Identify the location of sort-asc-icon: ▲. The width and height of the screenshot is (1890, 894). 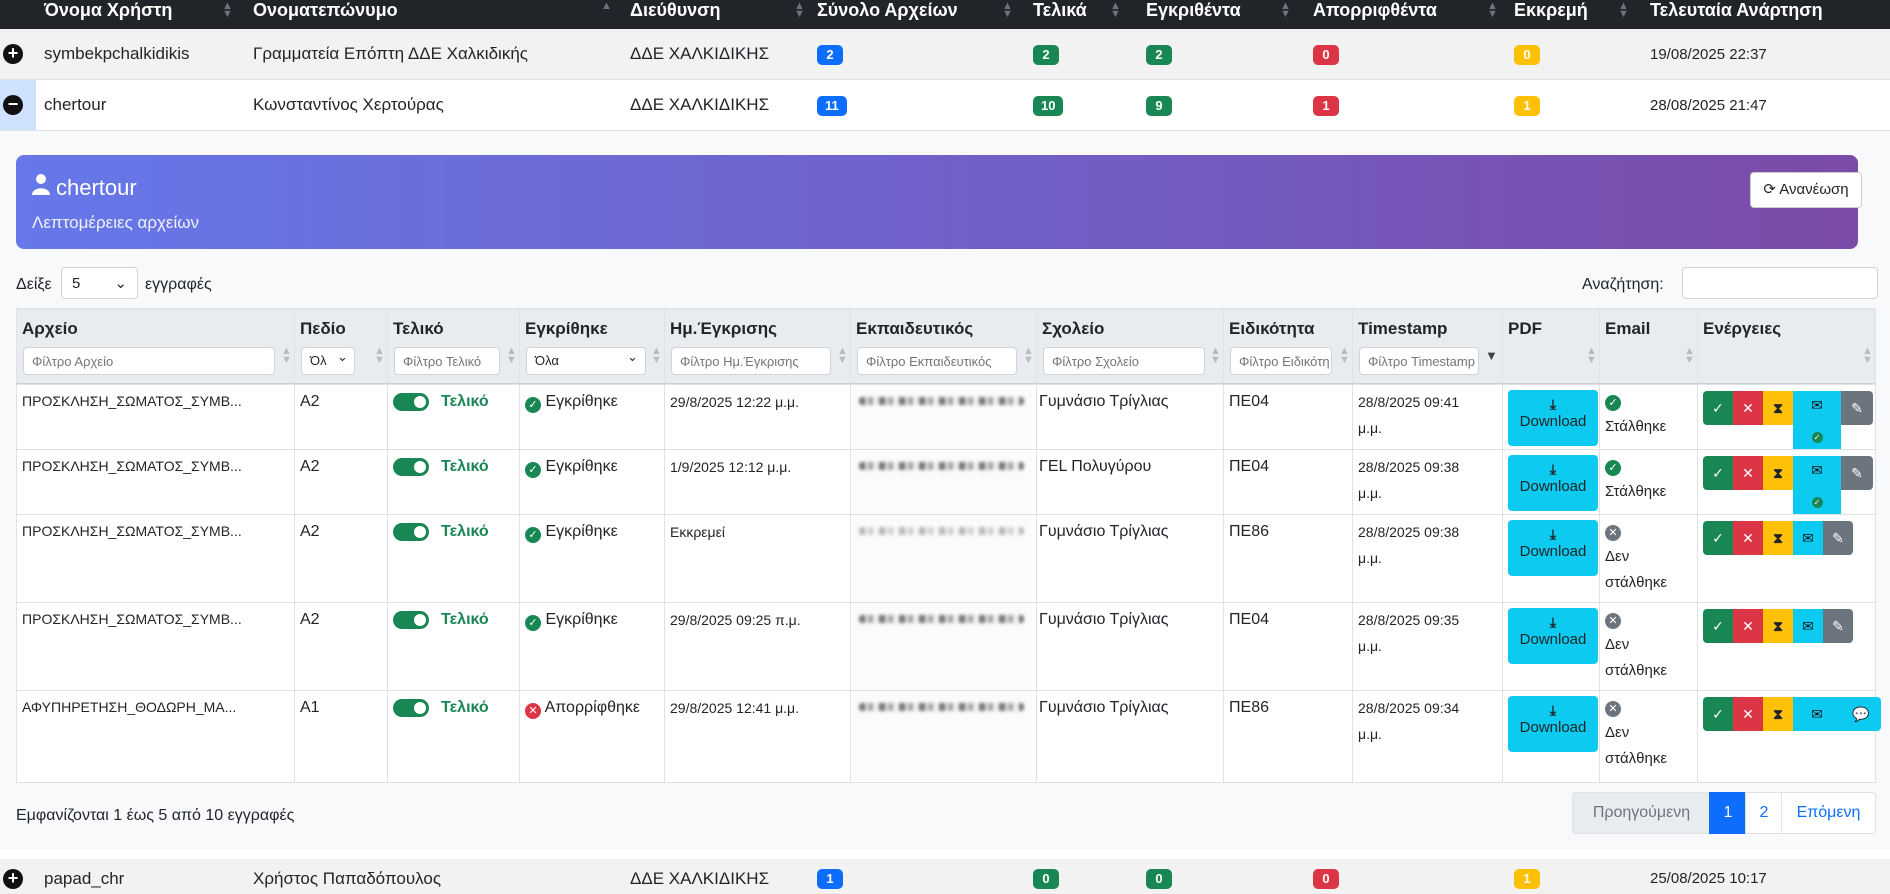
(606, 6).